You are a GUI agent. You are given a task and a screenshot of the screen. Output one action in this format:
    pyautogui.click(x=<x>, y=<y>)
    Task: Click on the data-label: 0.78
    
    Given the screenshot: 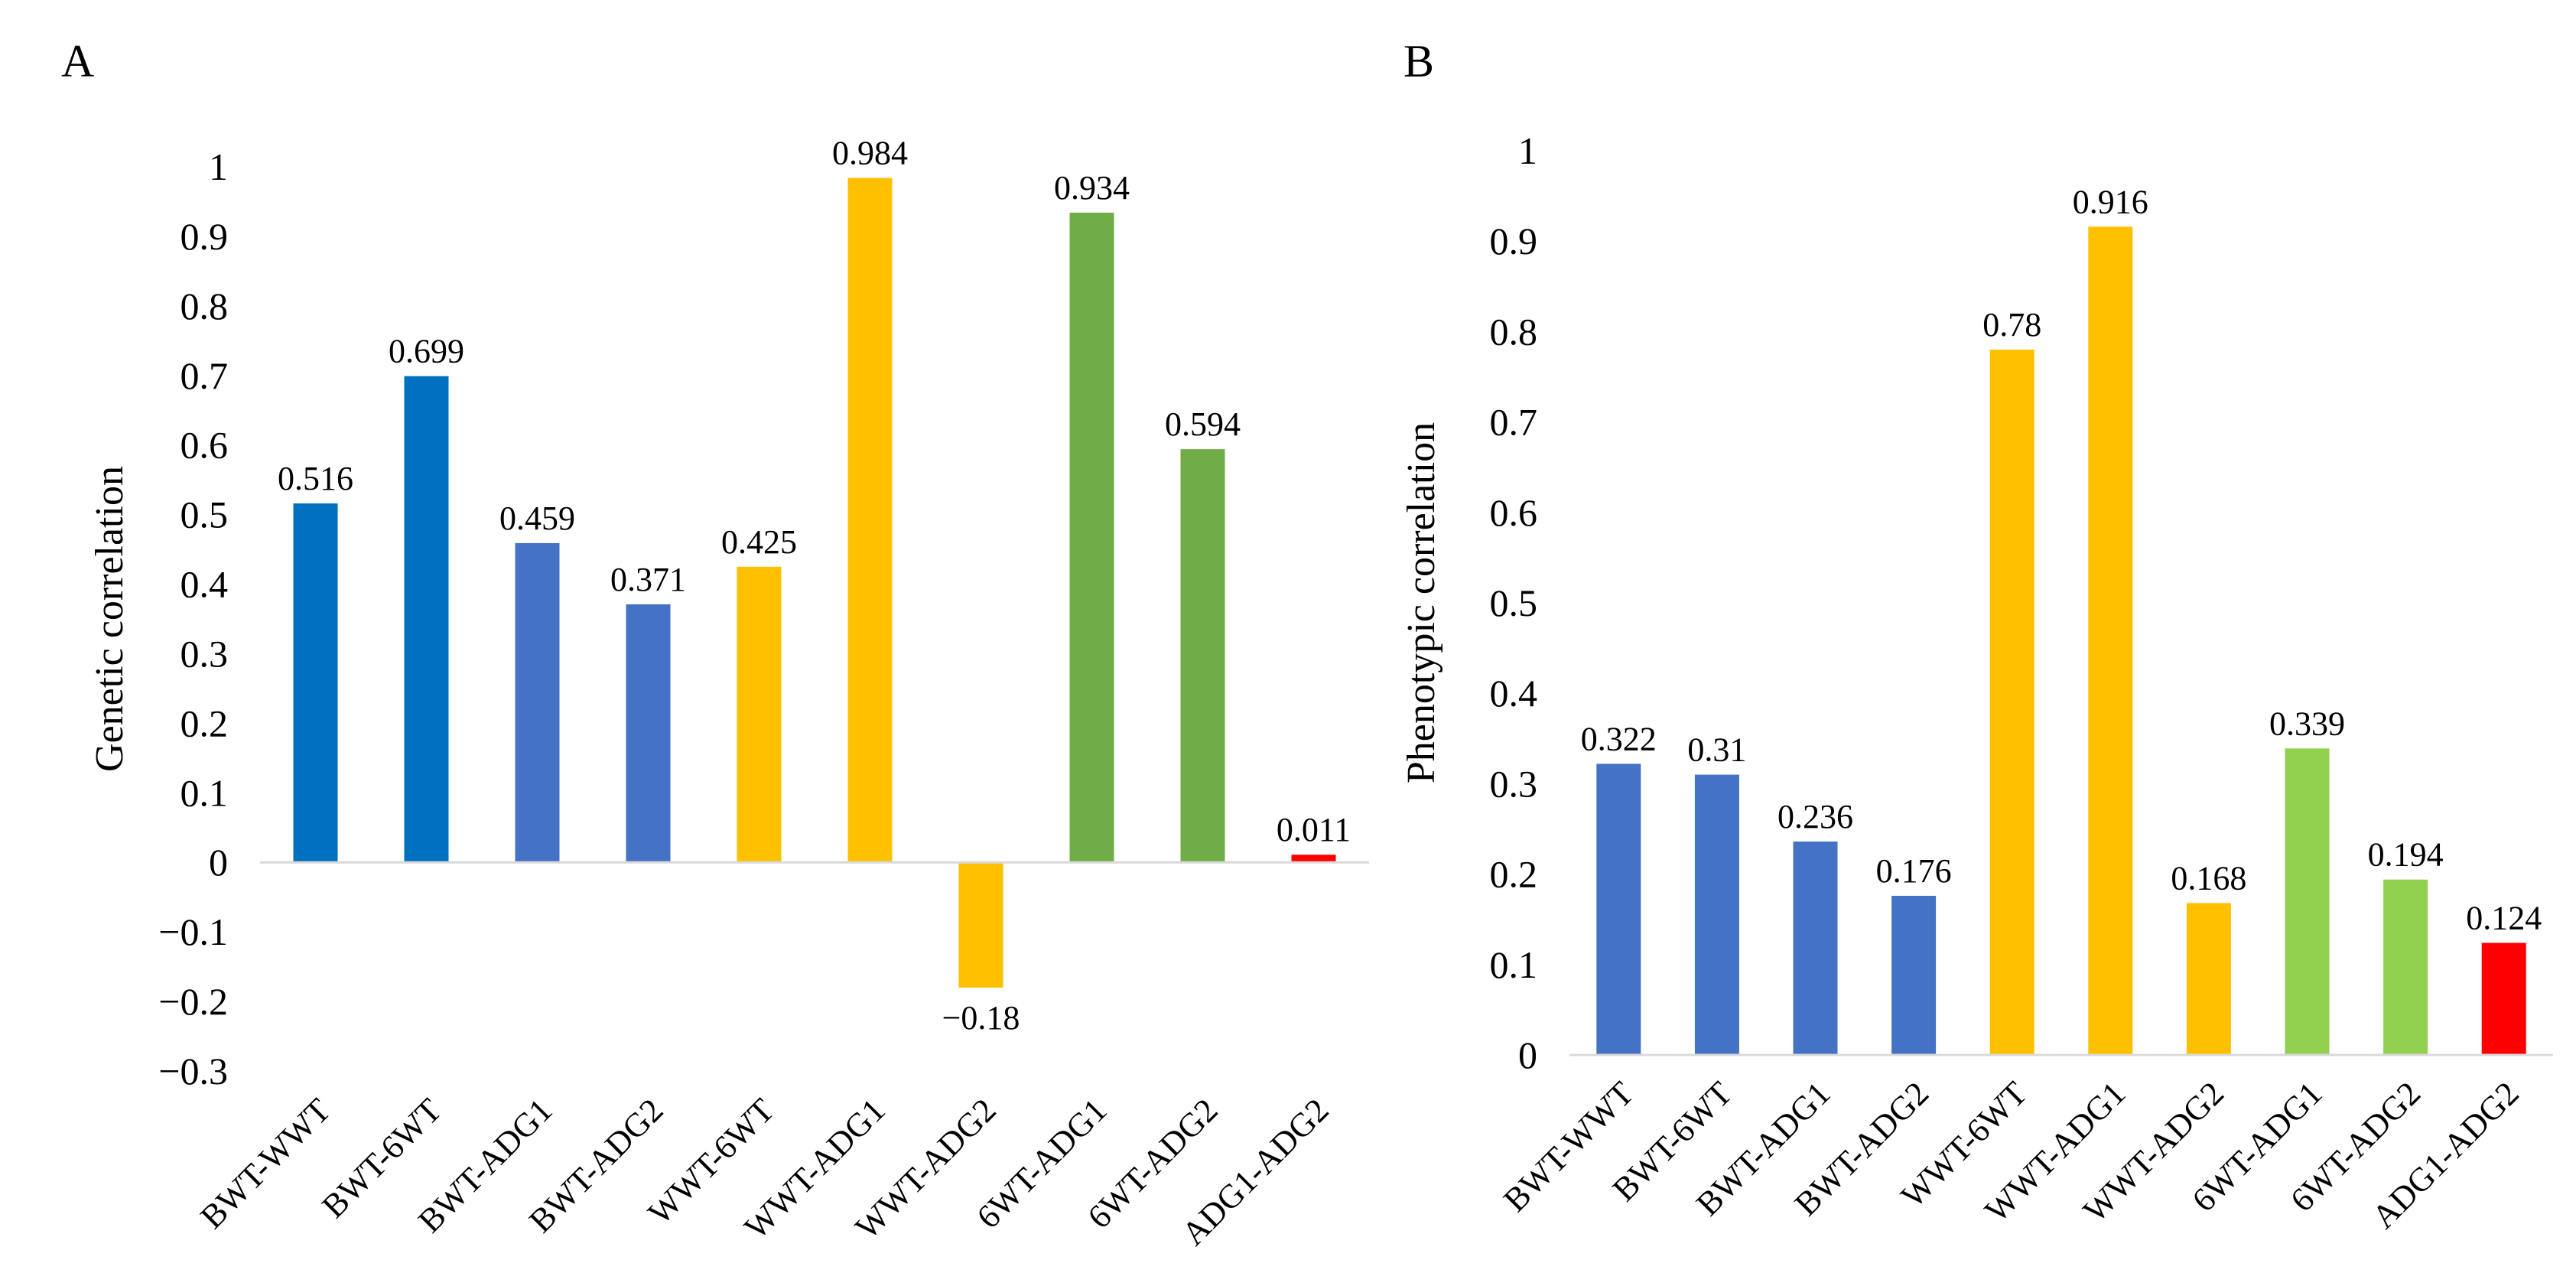 What is the action you would take?
    pyautogui.click(x=2011, y=324)
    